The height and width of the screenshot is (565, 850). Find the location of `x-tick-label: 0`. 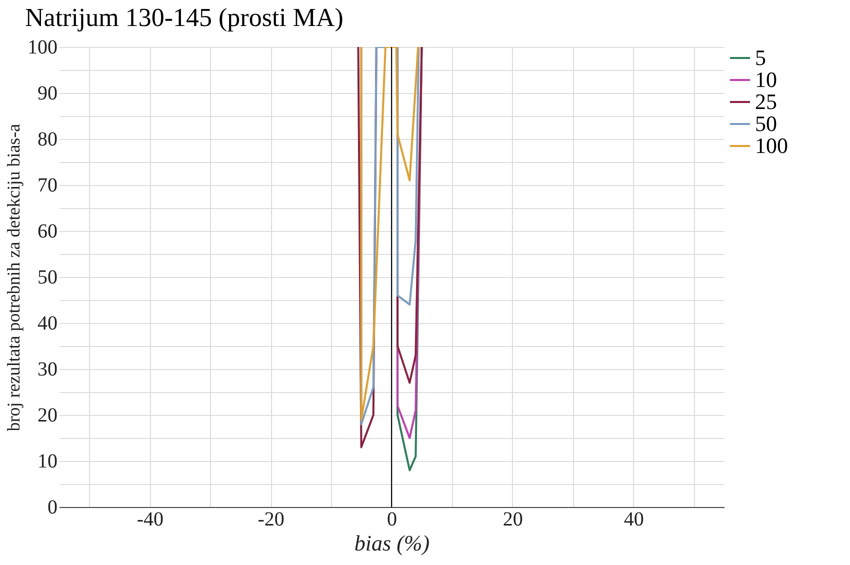

x-tick-label: 0 is located at coordinates (392, 519).